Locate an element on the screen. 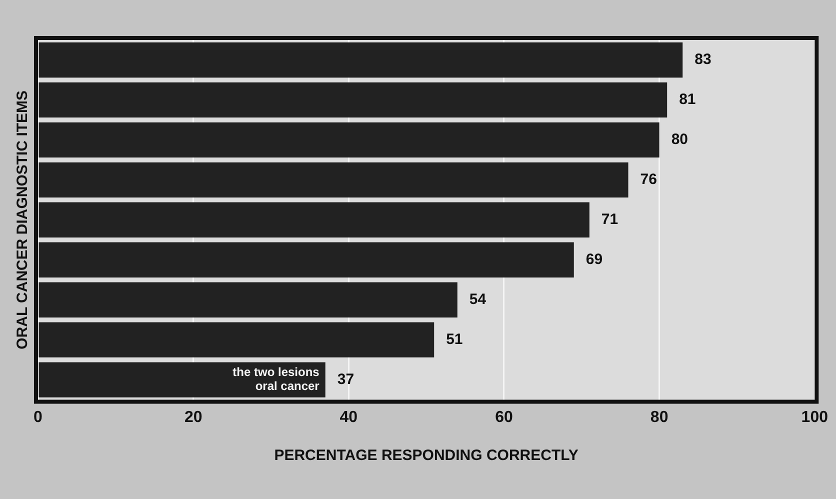 Image resolution: width=836 pixels, height=499 pixels. x-tick-label: 100 is located at coordinates (814, 417).